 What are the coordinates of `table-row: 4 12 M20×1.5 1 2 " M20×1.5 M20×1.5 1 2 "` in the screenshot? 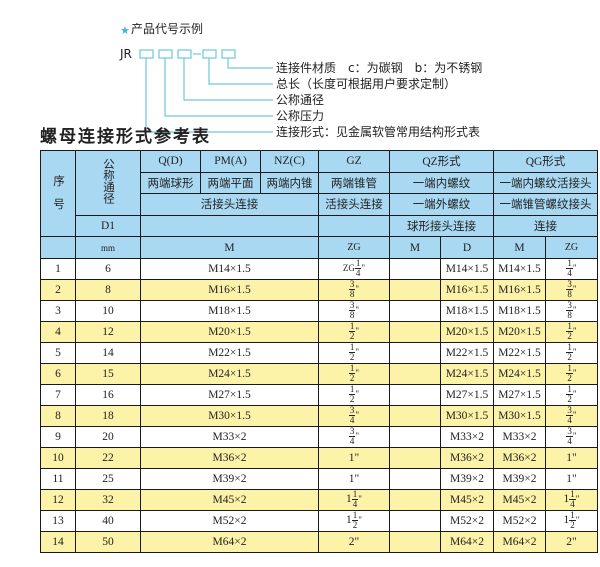 It's located at (319, 331).